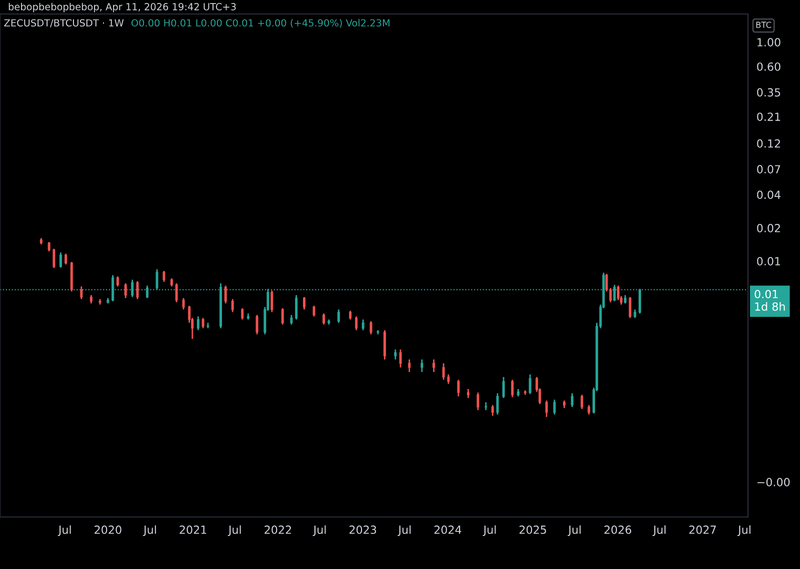 This screenshot has height=569, width=800. What do you see at coordinates (768, 169) in the screenshot?
I see `y-tick-label: 0.07` at bounding box center [768, 169].